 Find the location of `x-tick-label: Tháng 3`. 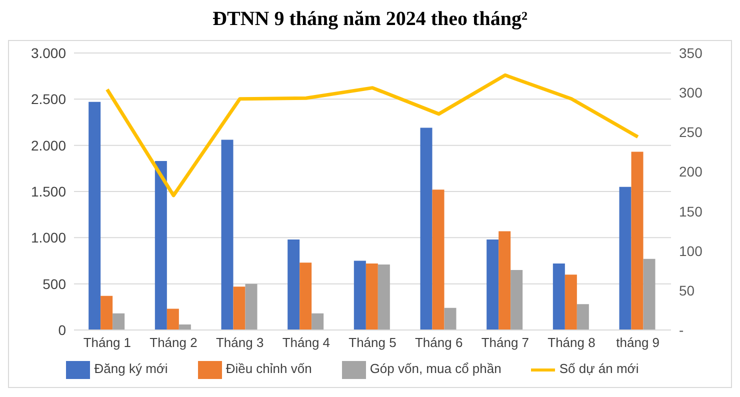

x-tick-label: Tháng 3 is located at coordinates (240, 342).